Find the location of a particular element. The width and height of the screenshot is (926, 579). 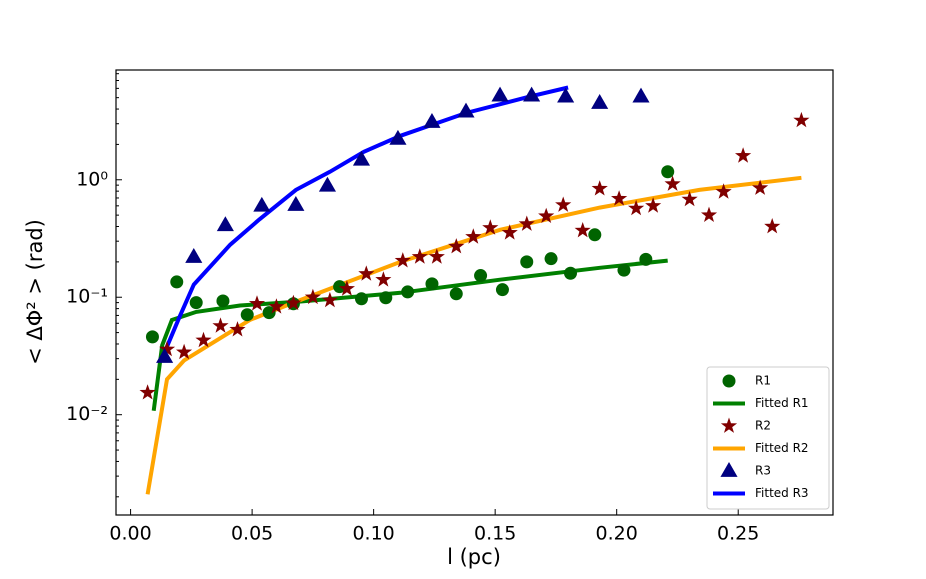

x-tick-label: 0.10 is located at coordinates (373, 534).